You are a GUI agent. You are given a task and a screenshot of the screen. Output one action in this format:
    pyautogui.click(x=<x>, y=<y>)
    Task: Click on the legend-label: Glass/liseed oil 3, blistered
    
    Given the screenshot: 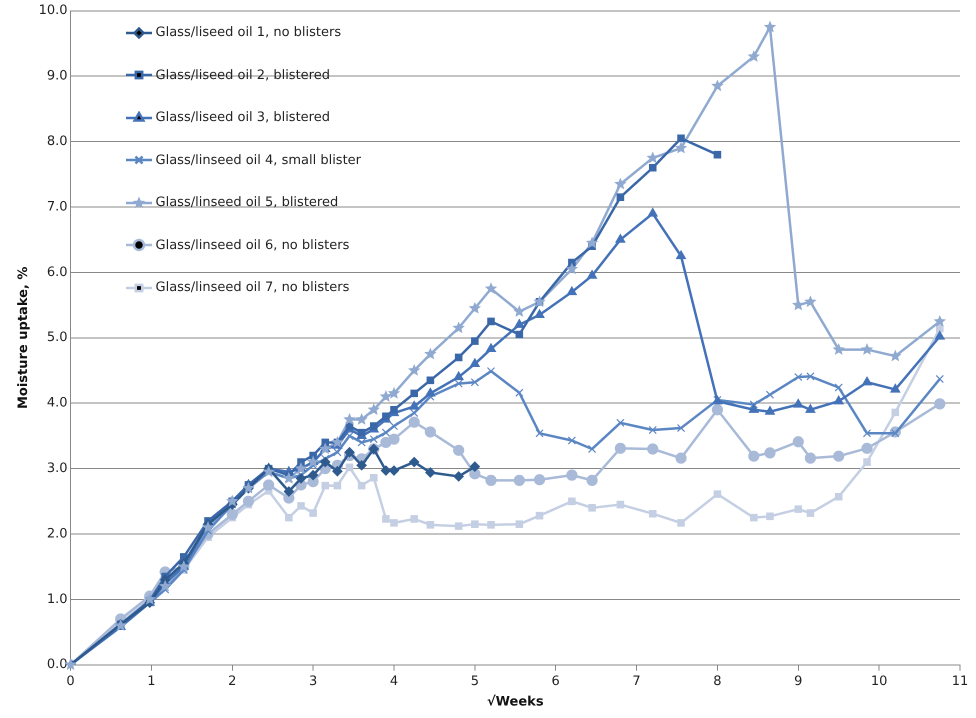 What is the action you would take?
    pyautogui.click(x=243, y=118)
    